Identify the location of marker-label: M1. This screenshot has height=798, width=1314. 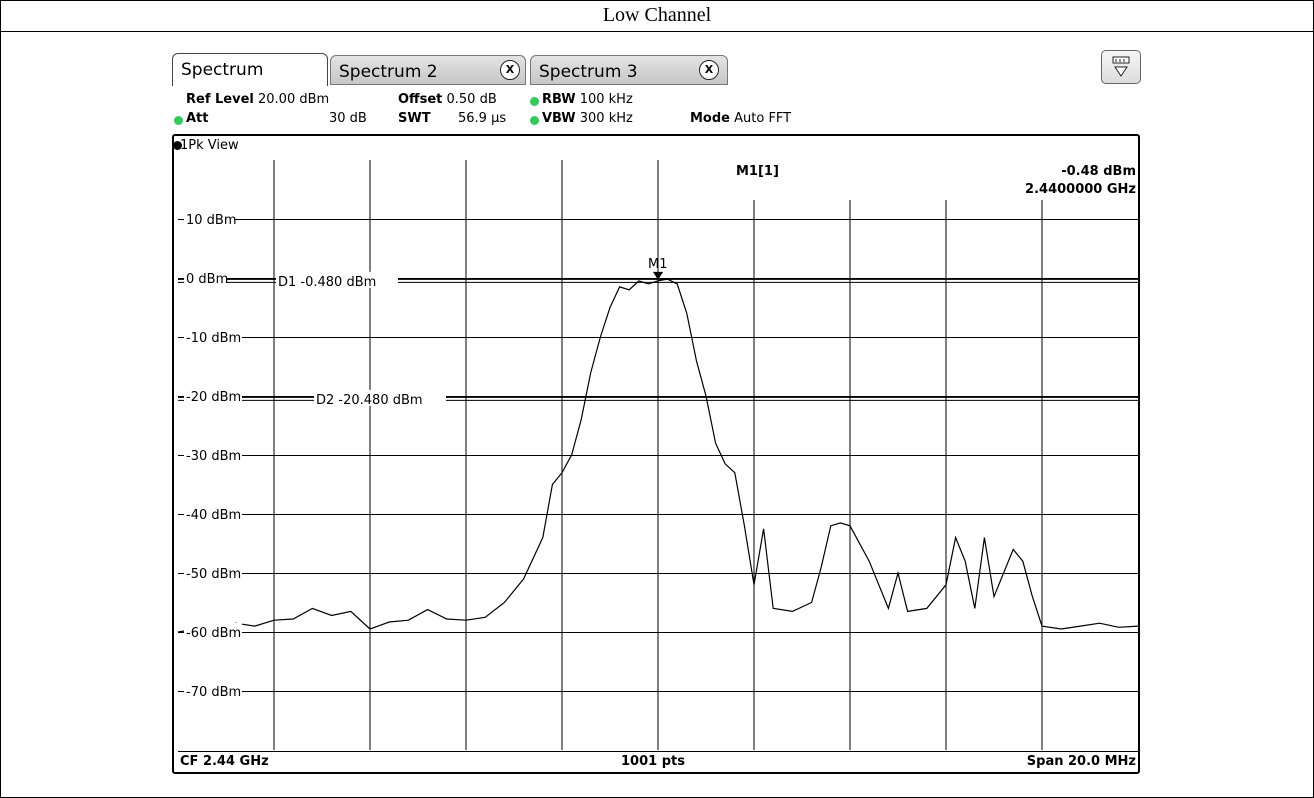
(658, 264).